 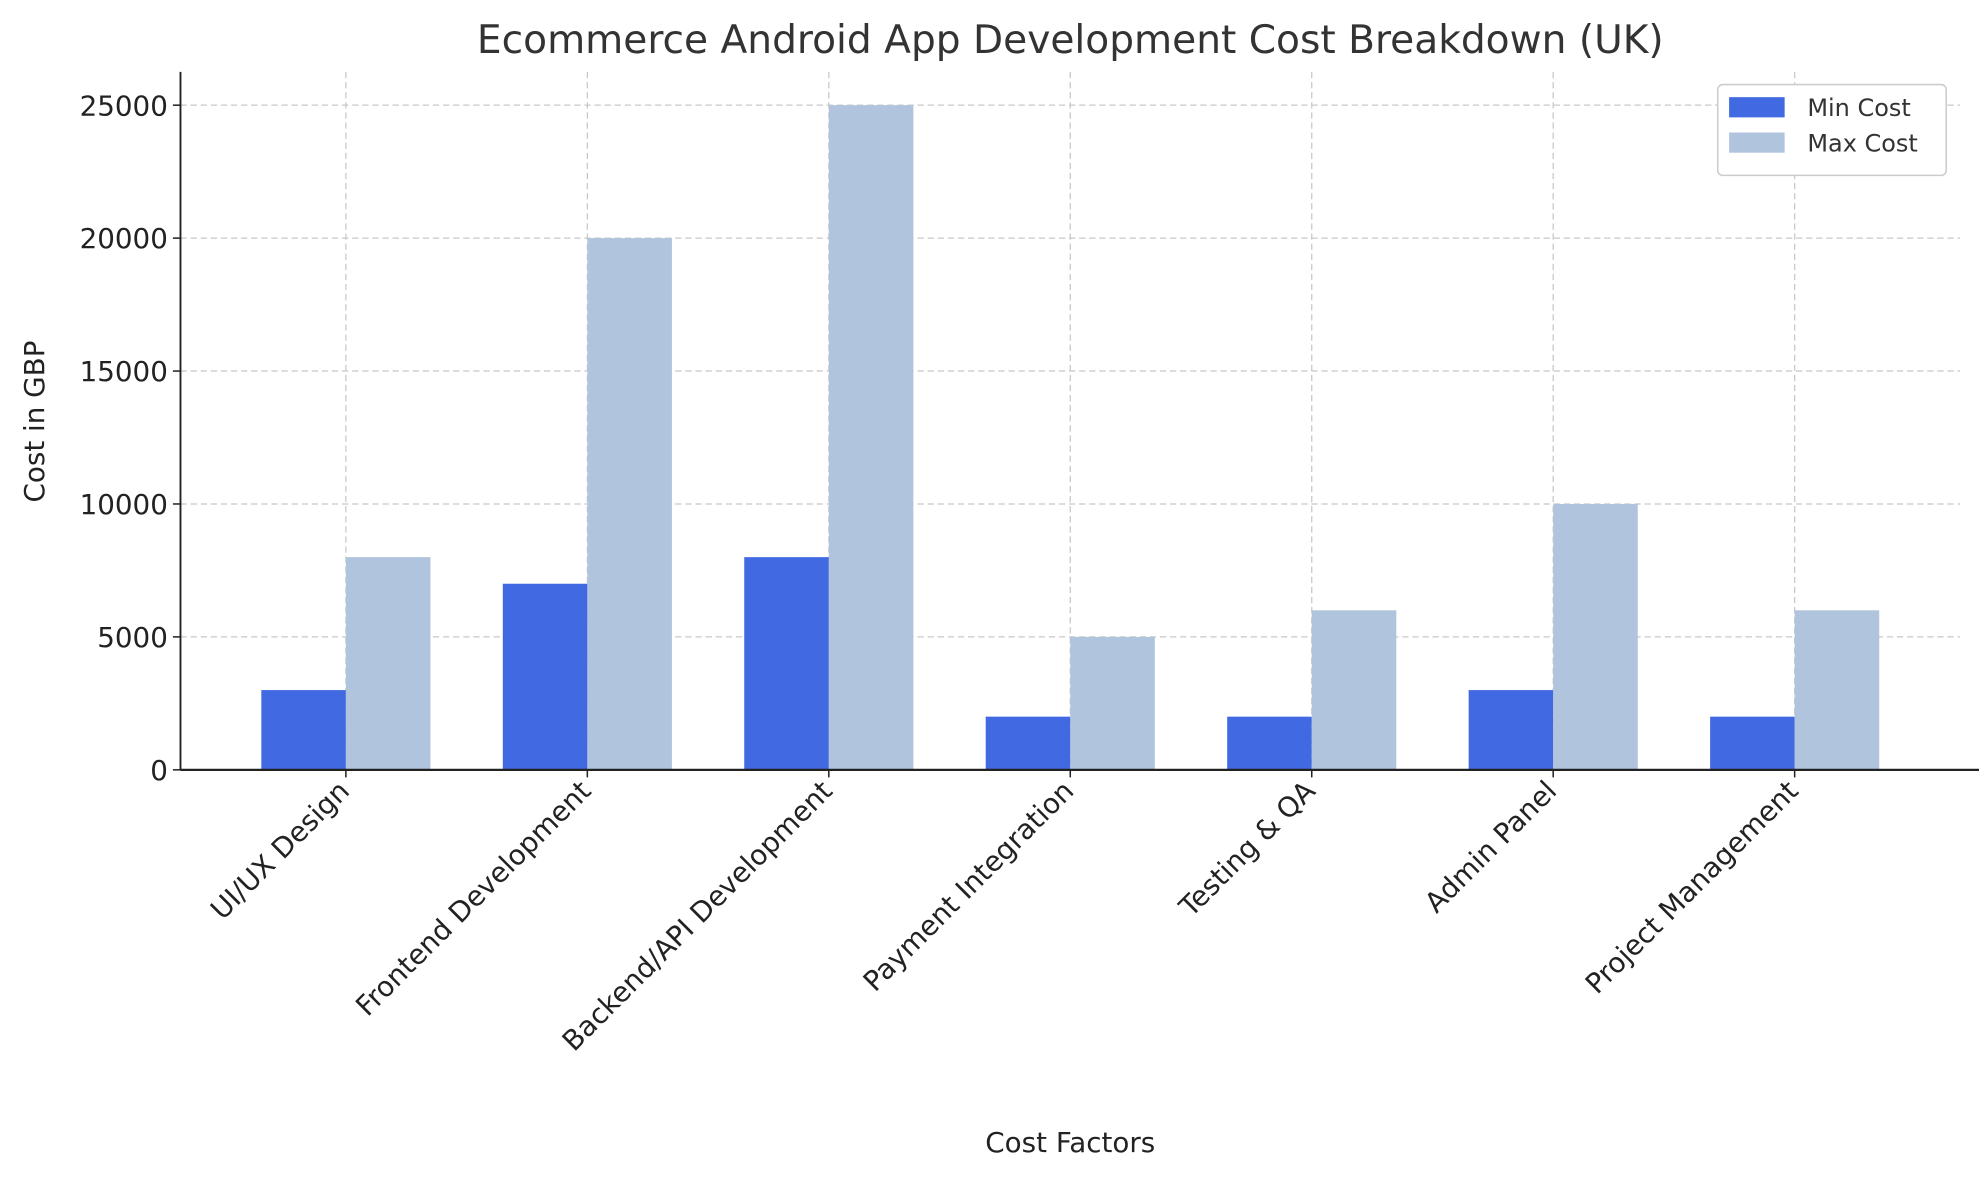 I want to click on y-tick-label: 0, so click(x=159, y=770).